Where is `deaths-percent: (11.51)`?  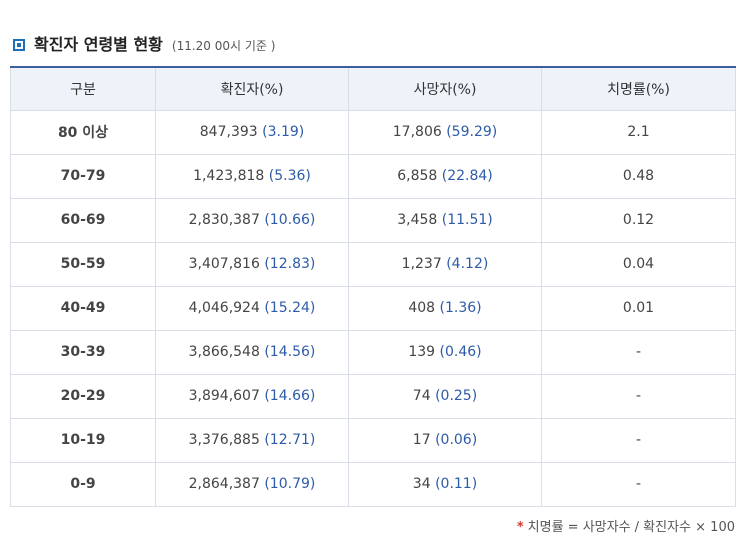
deaths-percent: (11.51) is located at coordinates (467, 220).